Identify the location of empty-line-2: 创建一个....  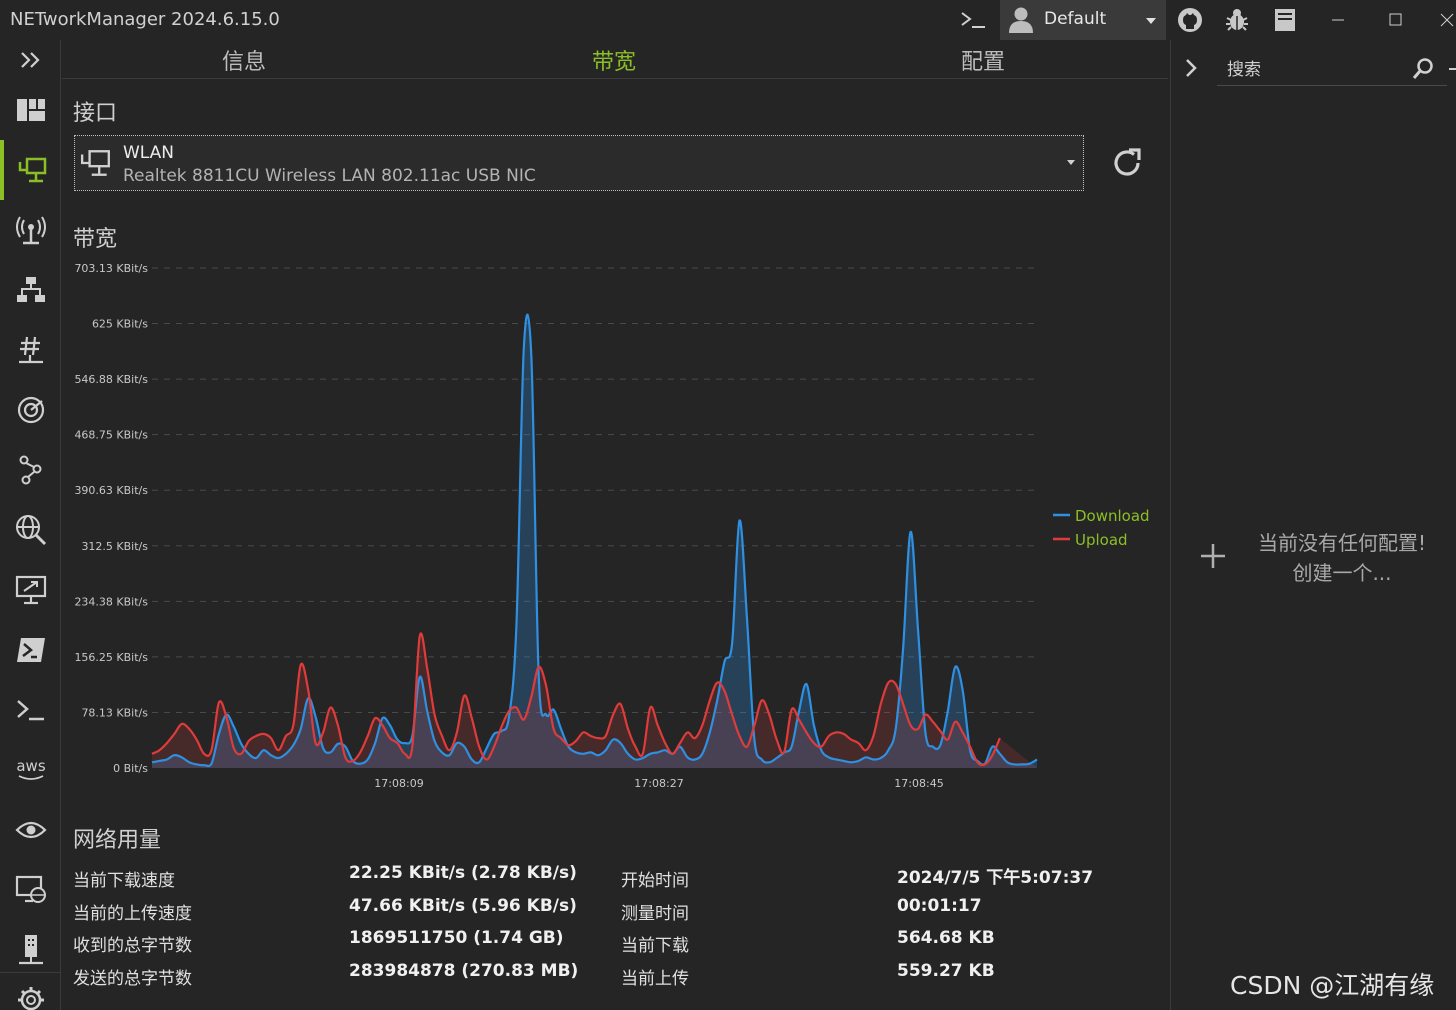
(1342, 573).